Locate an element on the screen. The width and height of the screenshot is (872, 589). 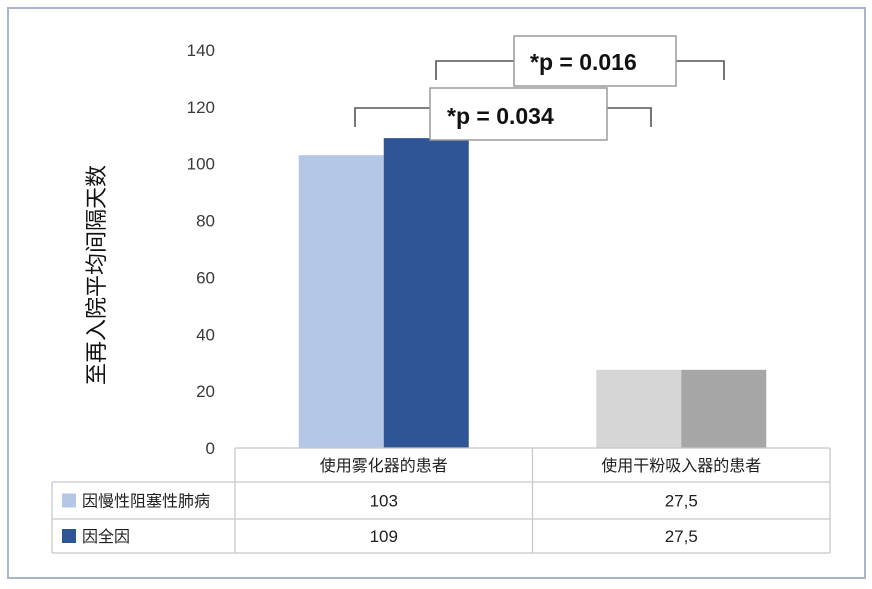
table-cell-value: 103 is located at coordinates (384, 501).